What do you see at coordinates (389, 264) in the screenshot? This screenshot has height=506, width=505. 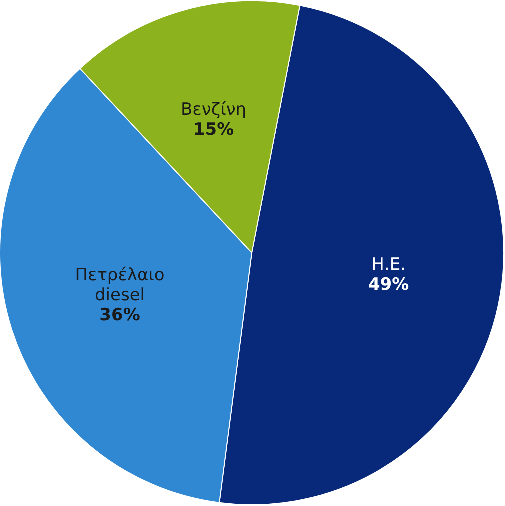 I see `slice-label: Η.Ε.` at bounding box center [389, 264].